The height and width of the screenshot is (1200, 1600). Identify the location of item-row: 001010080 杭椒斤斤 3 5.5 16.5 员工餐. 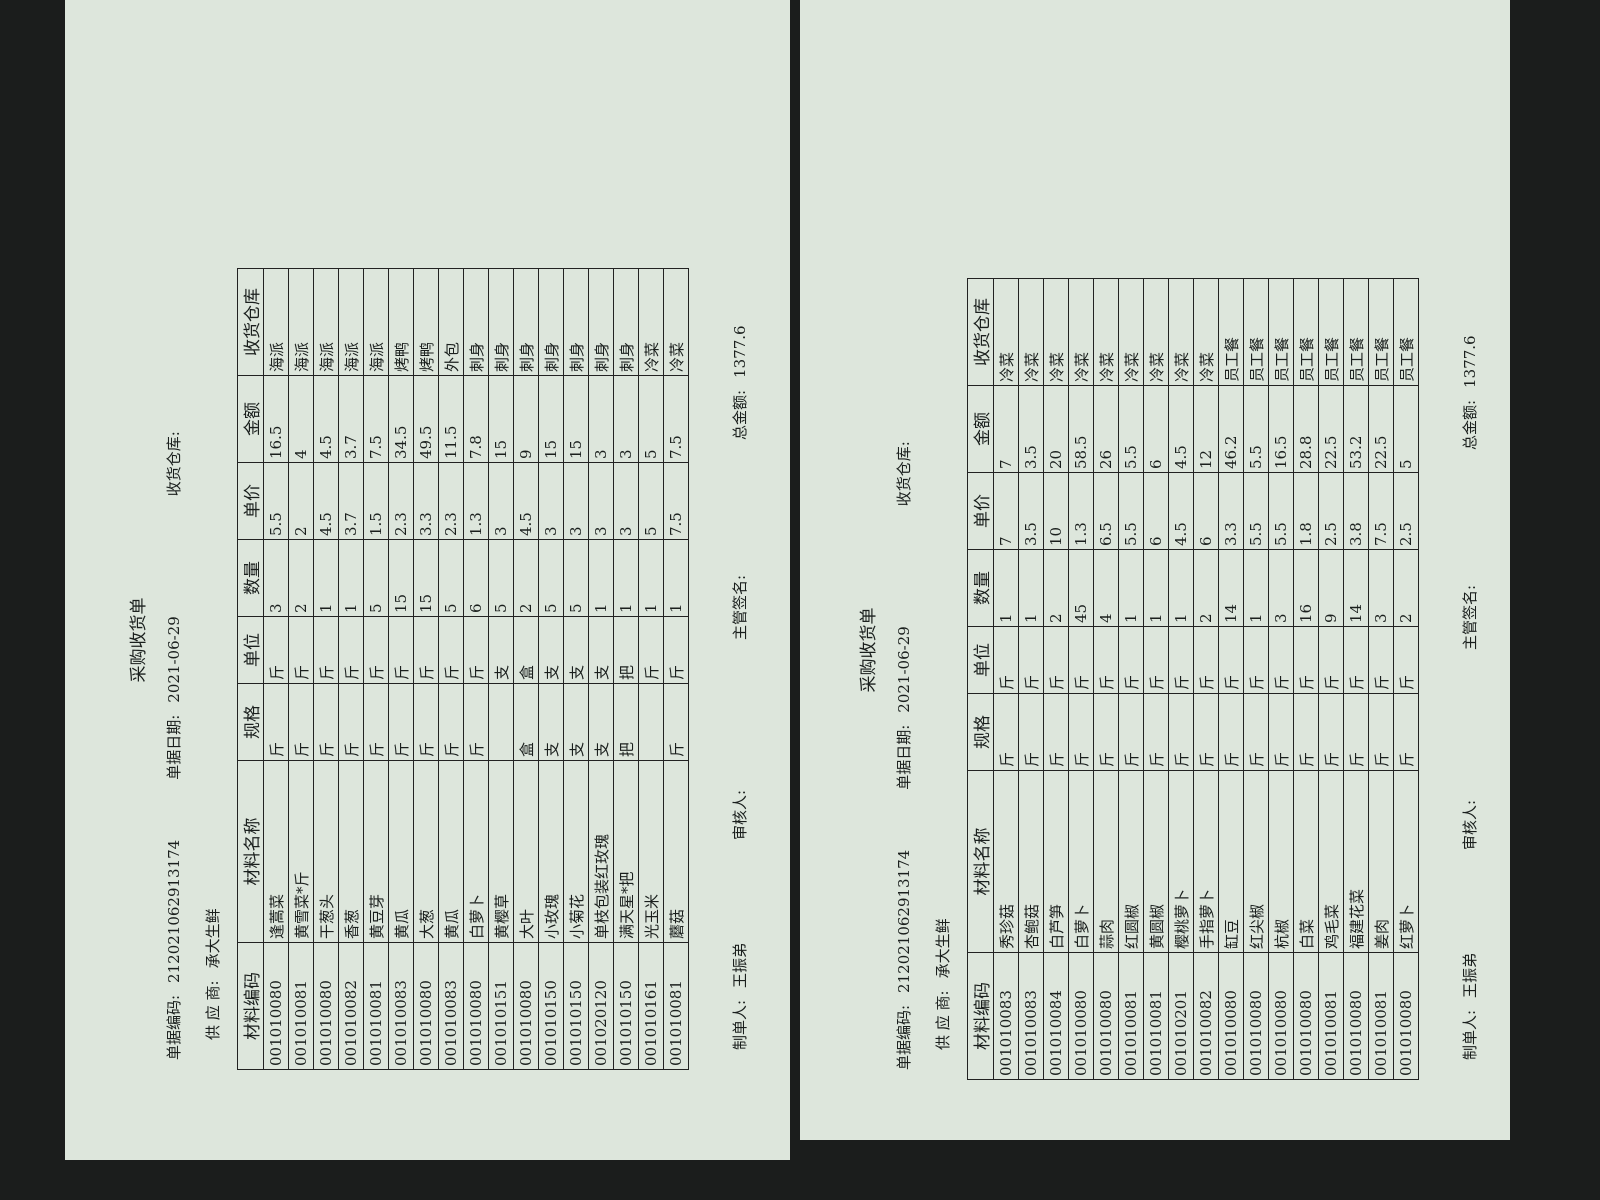
(1281, 679).